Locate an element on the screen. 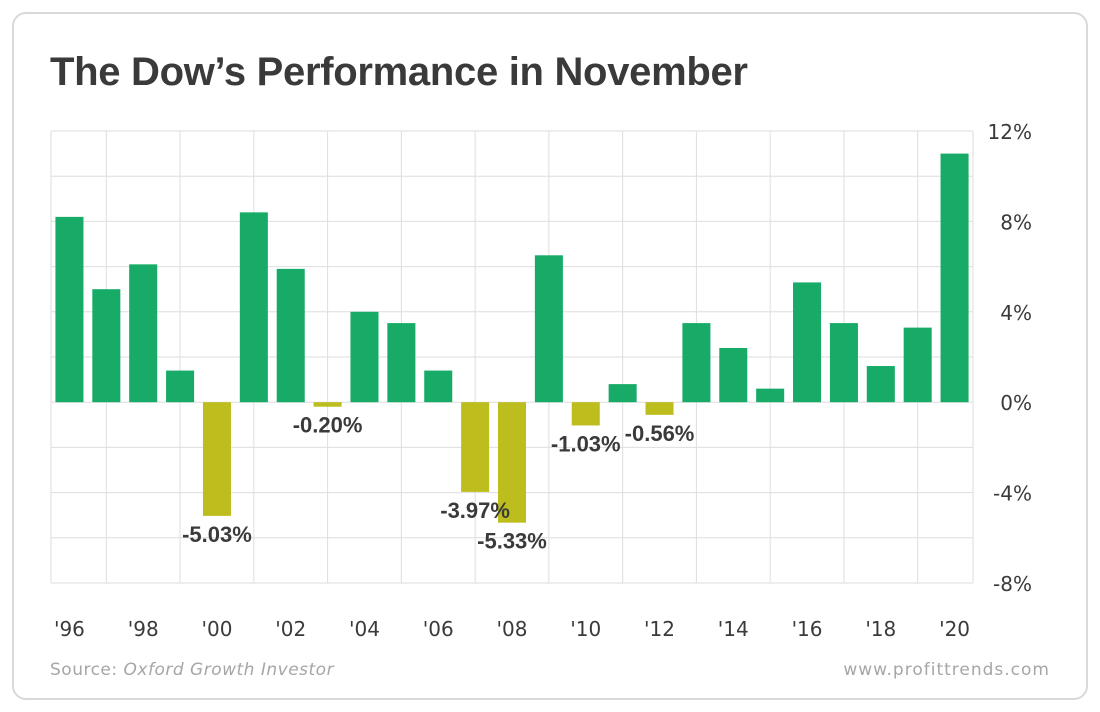 The width and height of the screenshot is (1100, 712). bar-2004 is located at coordinates (364, 357).